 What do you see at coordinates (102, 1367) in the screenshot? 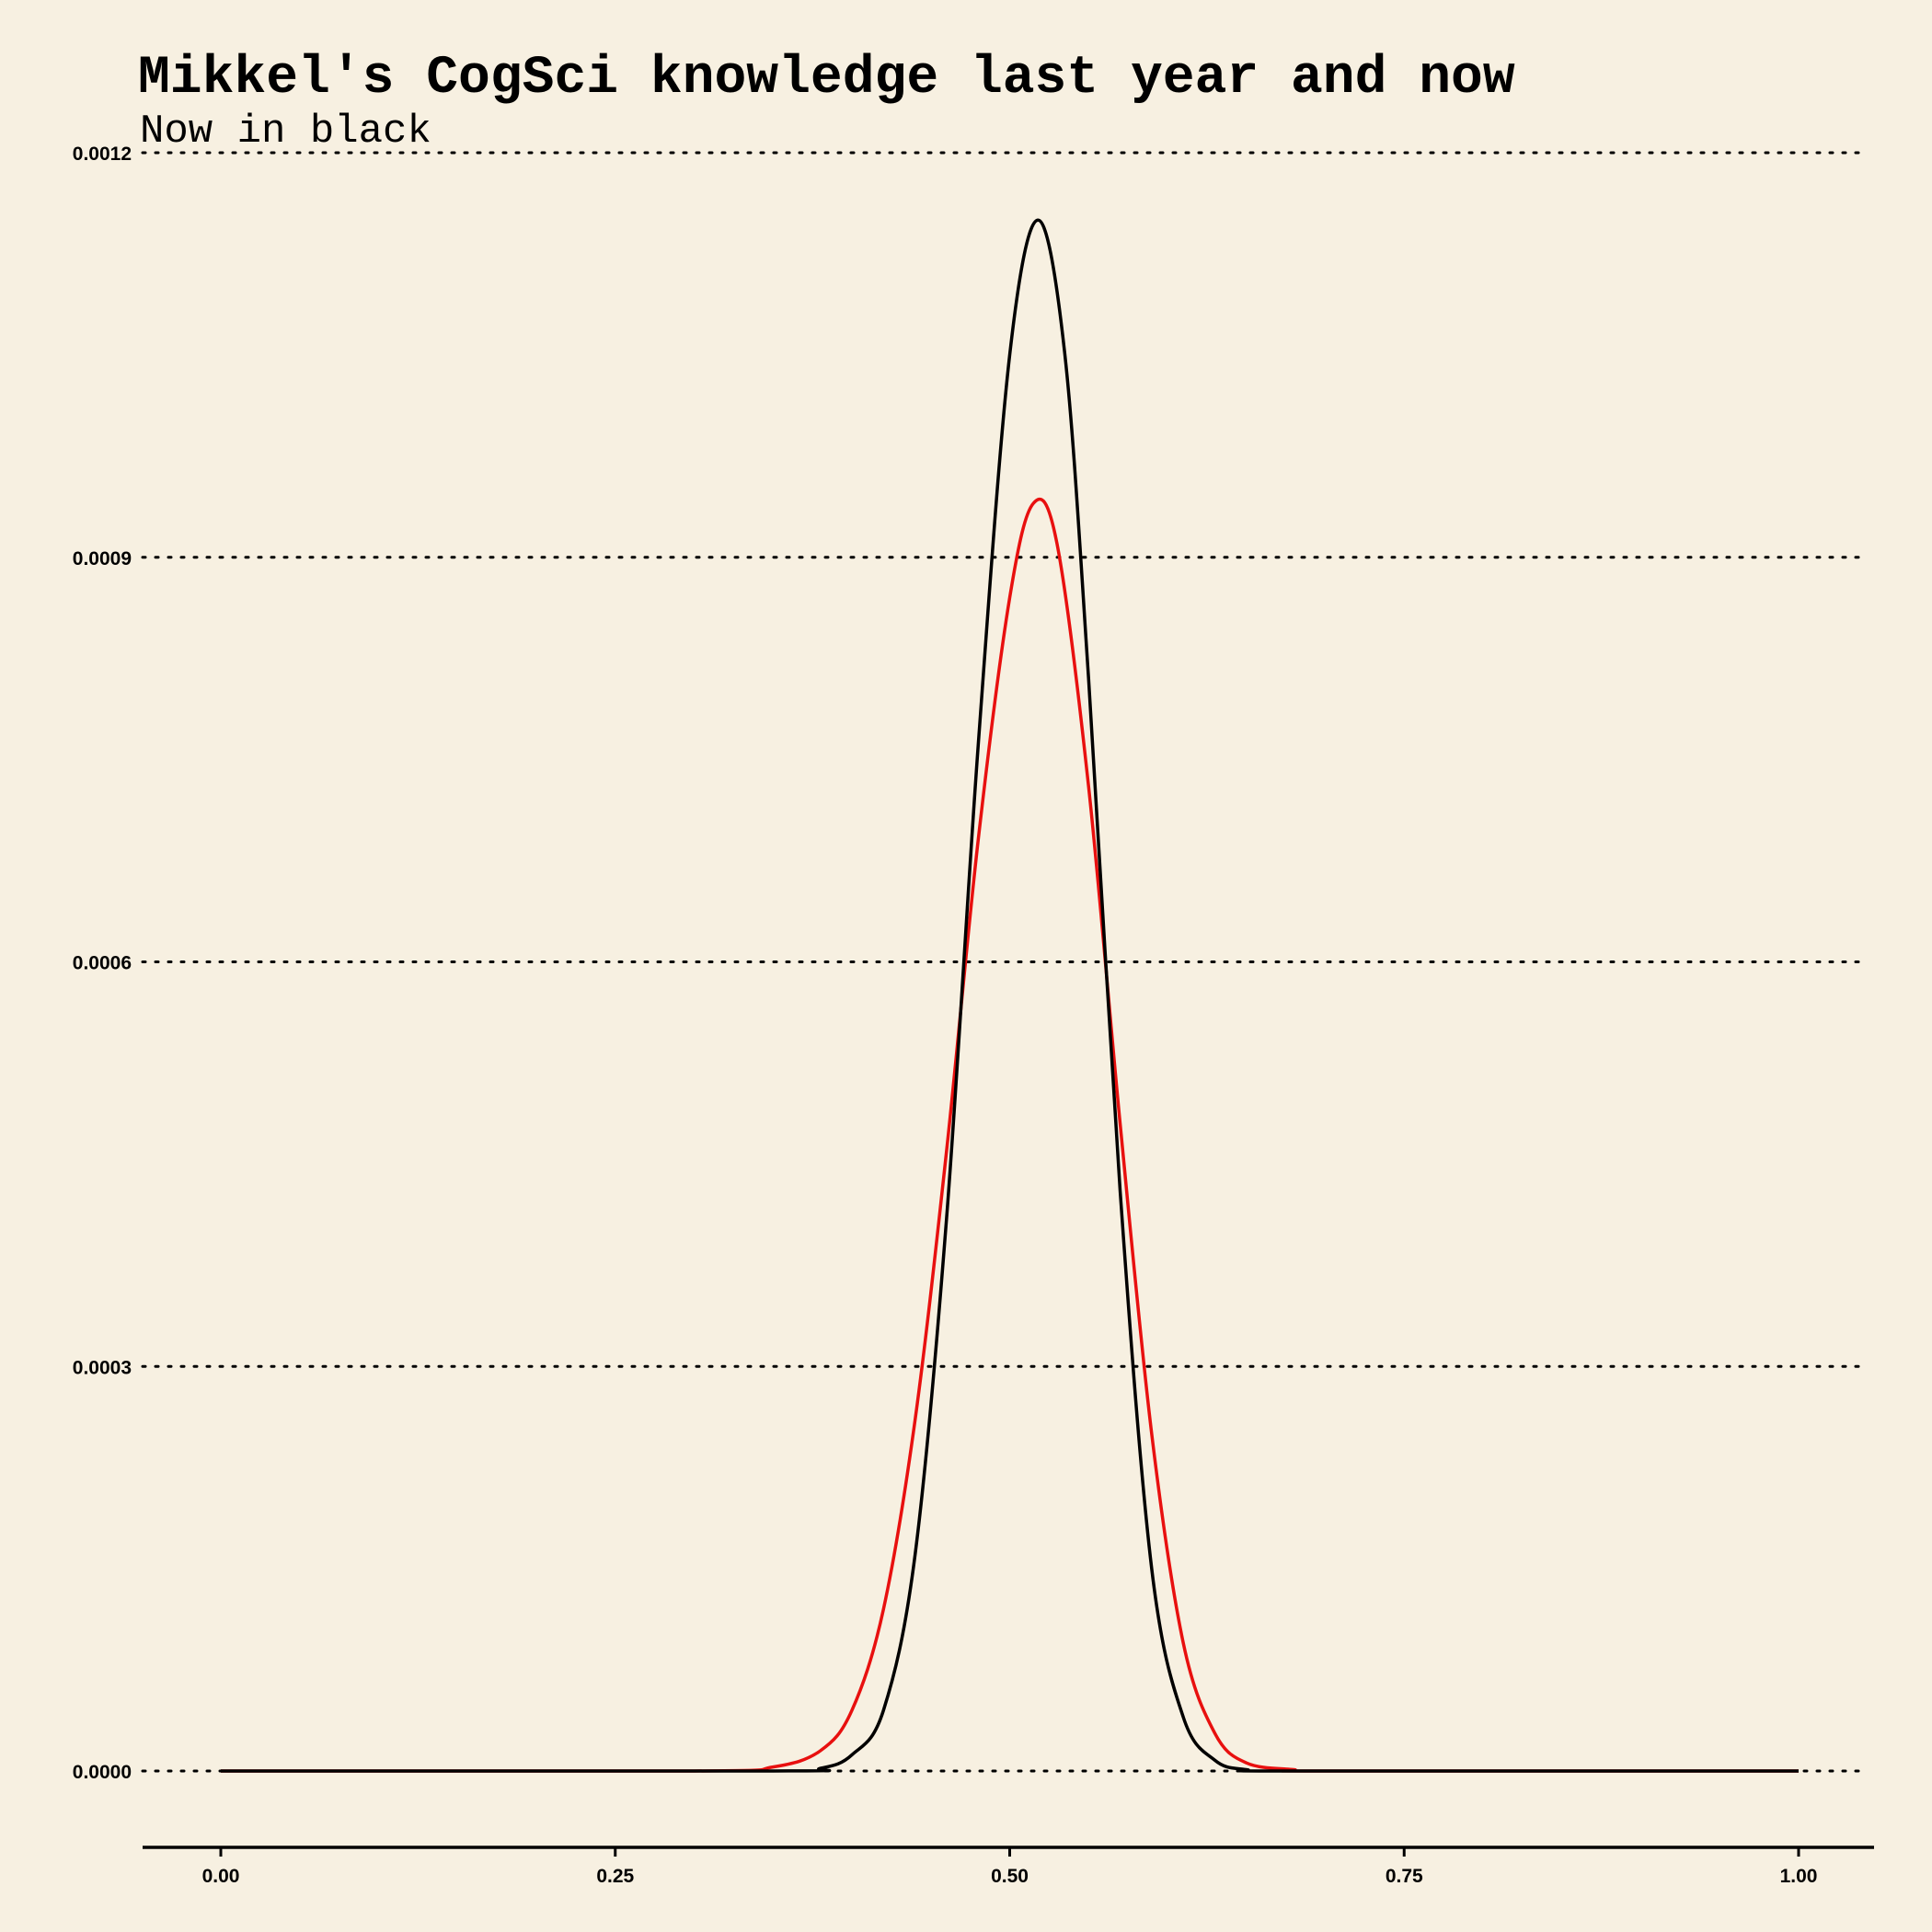
I see `y-tick-label: 0.0003` at bounding box center [102, 1367].